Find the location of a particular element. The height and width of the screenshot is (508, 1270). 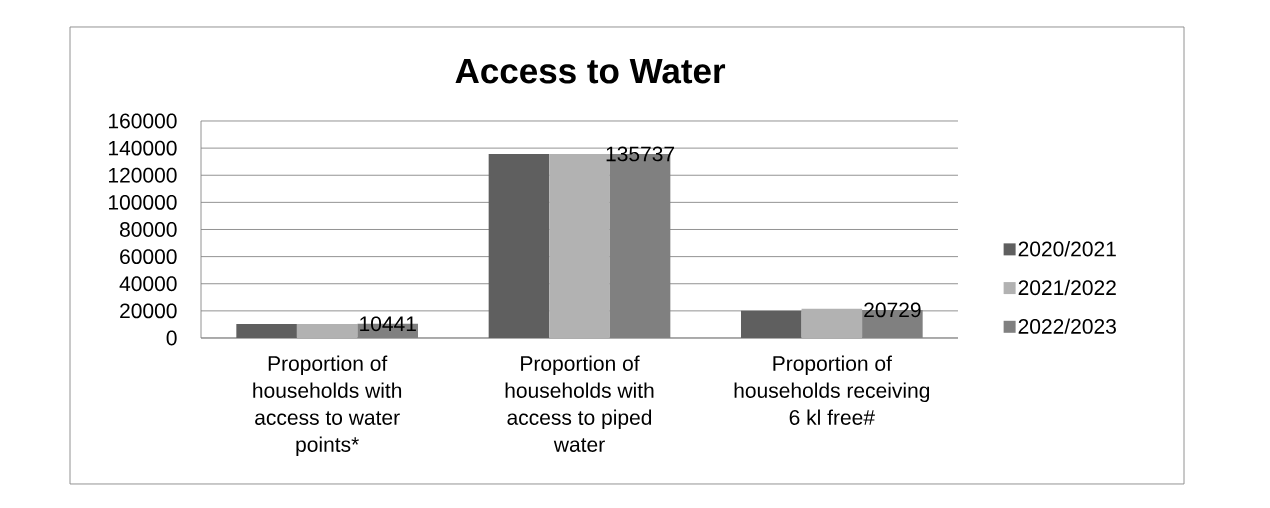

x-tick-label: Proportion of households with access to water points* is located at coordinates (327, 406).